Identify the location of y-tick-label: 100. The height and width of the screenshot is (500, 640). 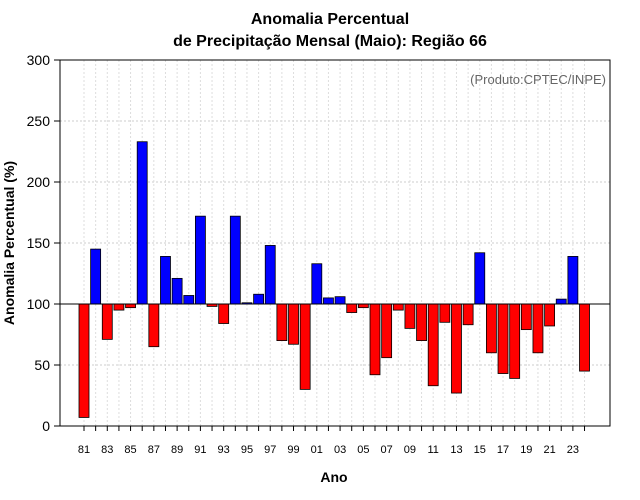
(39, 304).